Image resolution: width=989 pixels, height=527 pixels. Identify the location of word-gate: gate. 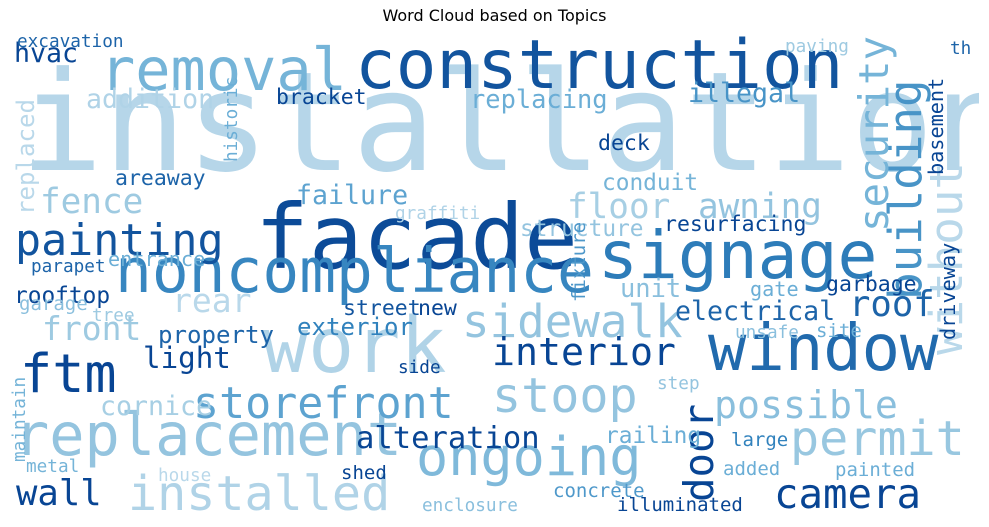
(774, 289).